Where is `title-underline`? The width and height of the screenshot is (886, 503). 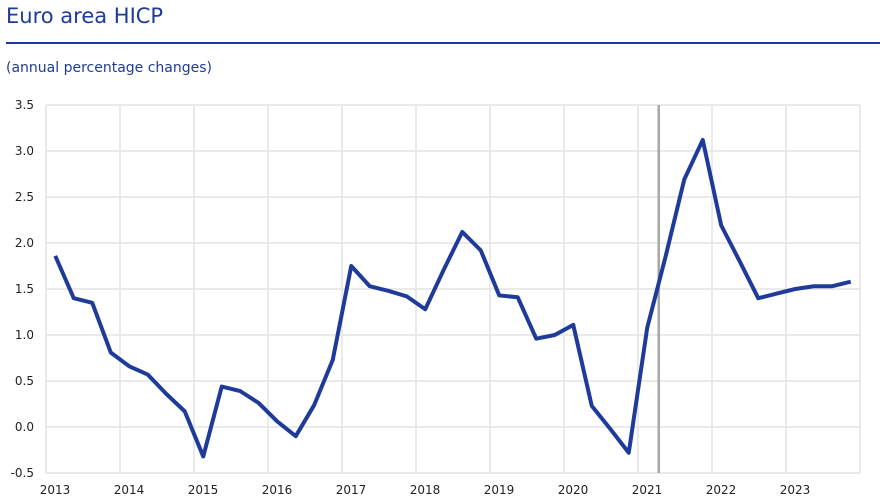
title-underline is located at coordinates (443, 43).